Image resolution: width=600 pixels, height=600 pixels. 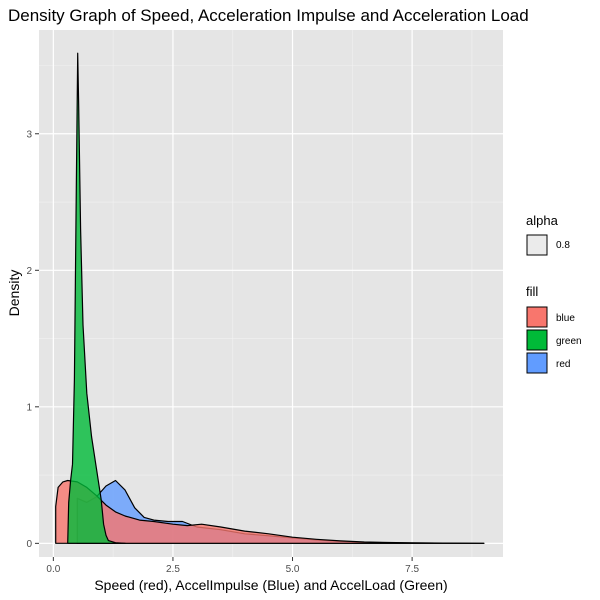 I want to click on density-area-green, so click(x=96, y=298).